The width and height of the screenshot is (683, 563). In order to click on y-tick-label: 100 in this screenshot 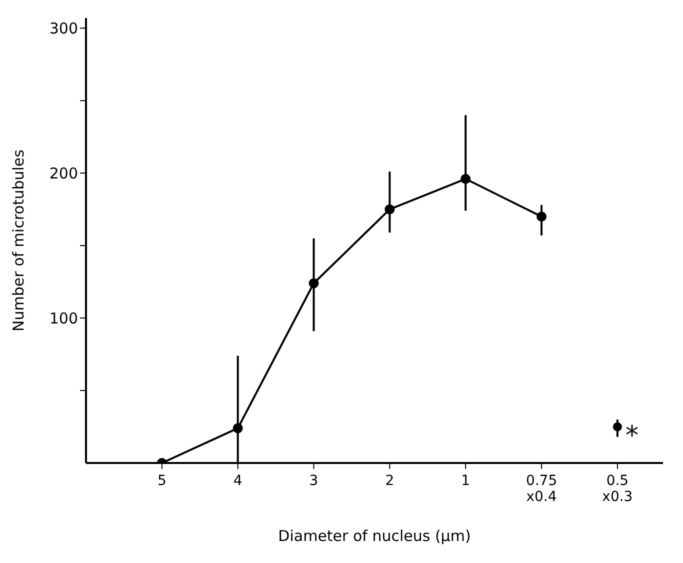, I will do `click(63, 318)`.